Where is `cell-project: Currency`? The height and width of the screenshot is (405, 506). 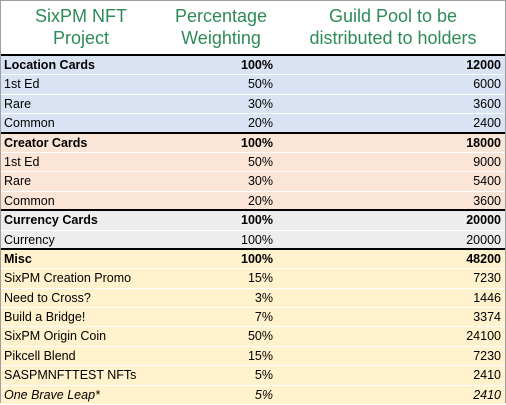 cell-project: Currency is located at coordinates (29, 239).